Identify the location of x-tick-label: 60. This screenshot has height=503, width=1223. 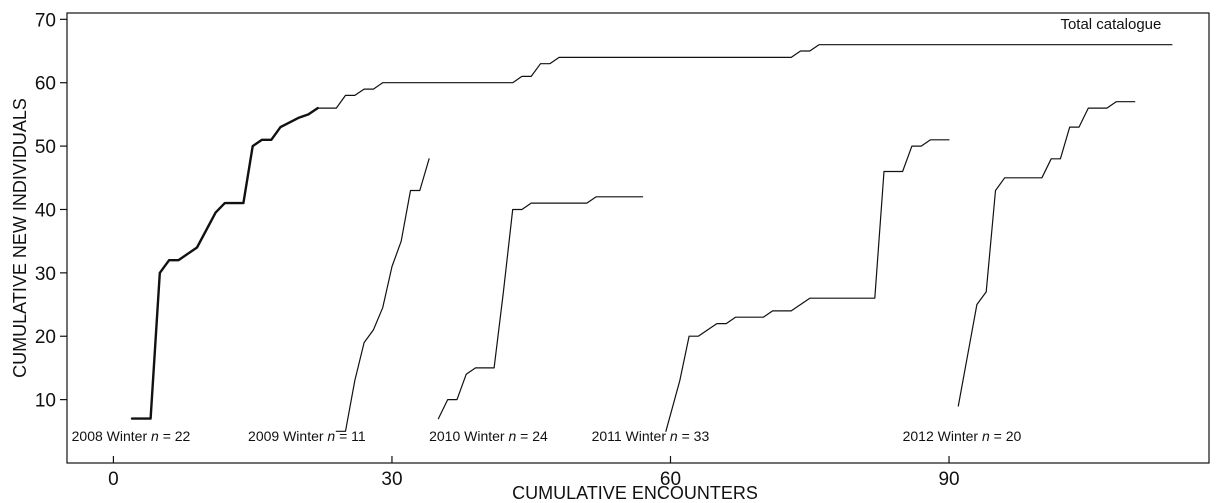
(670, 479).